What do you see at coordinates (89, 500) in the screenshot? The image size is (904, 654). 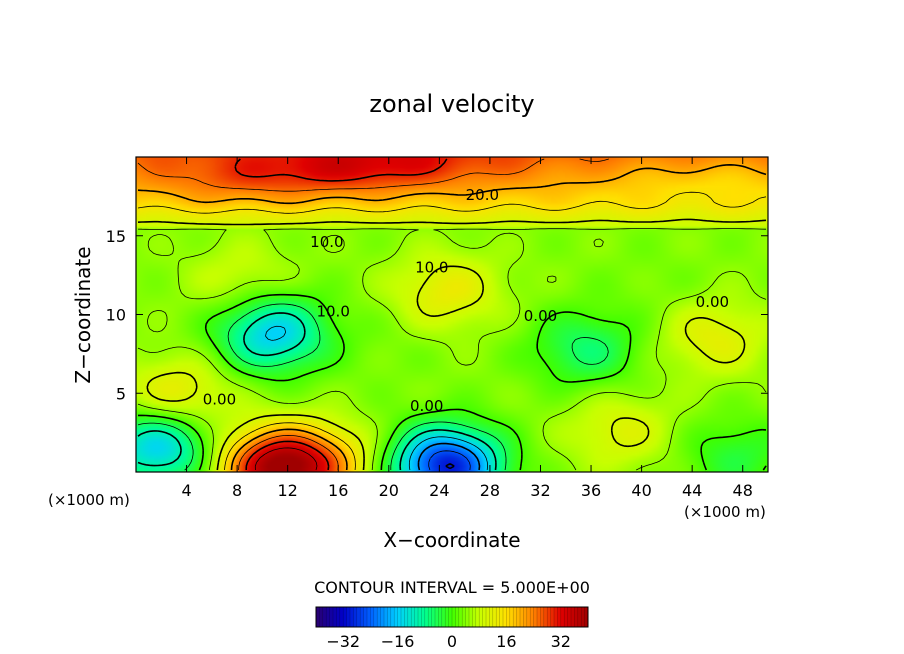 I see `x-unit-left: (×1000 m)` at bounding box center [89, 500].